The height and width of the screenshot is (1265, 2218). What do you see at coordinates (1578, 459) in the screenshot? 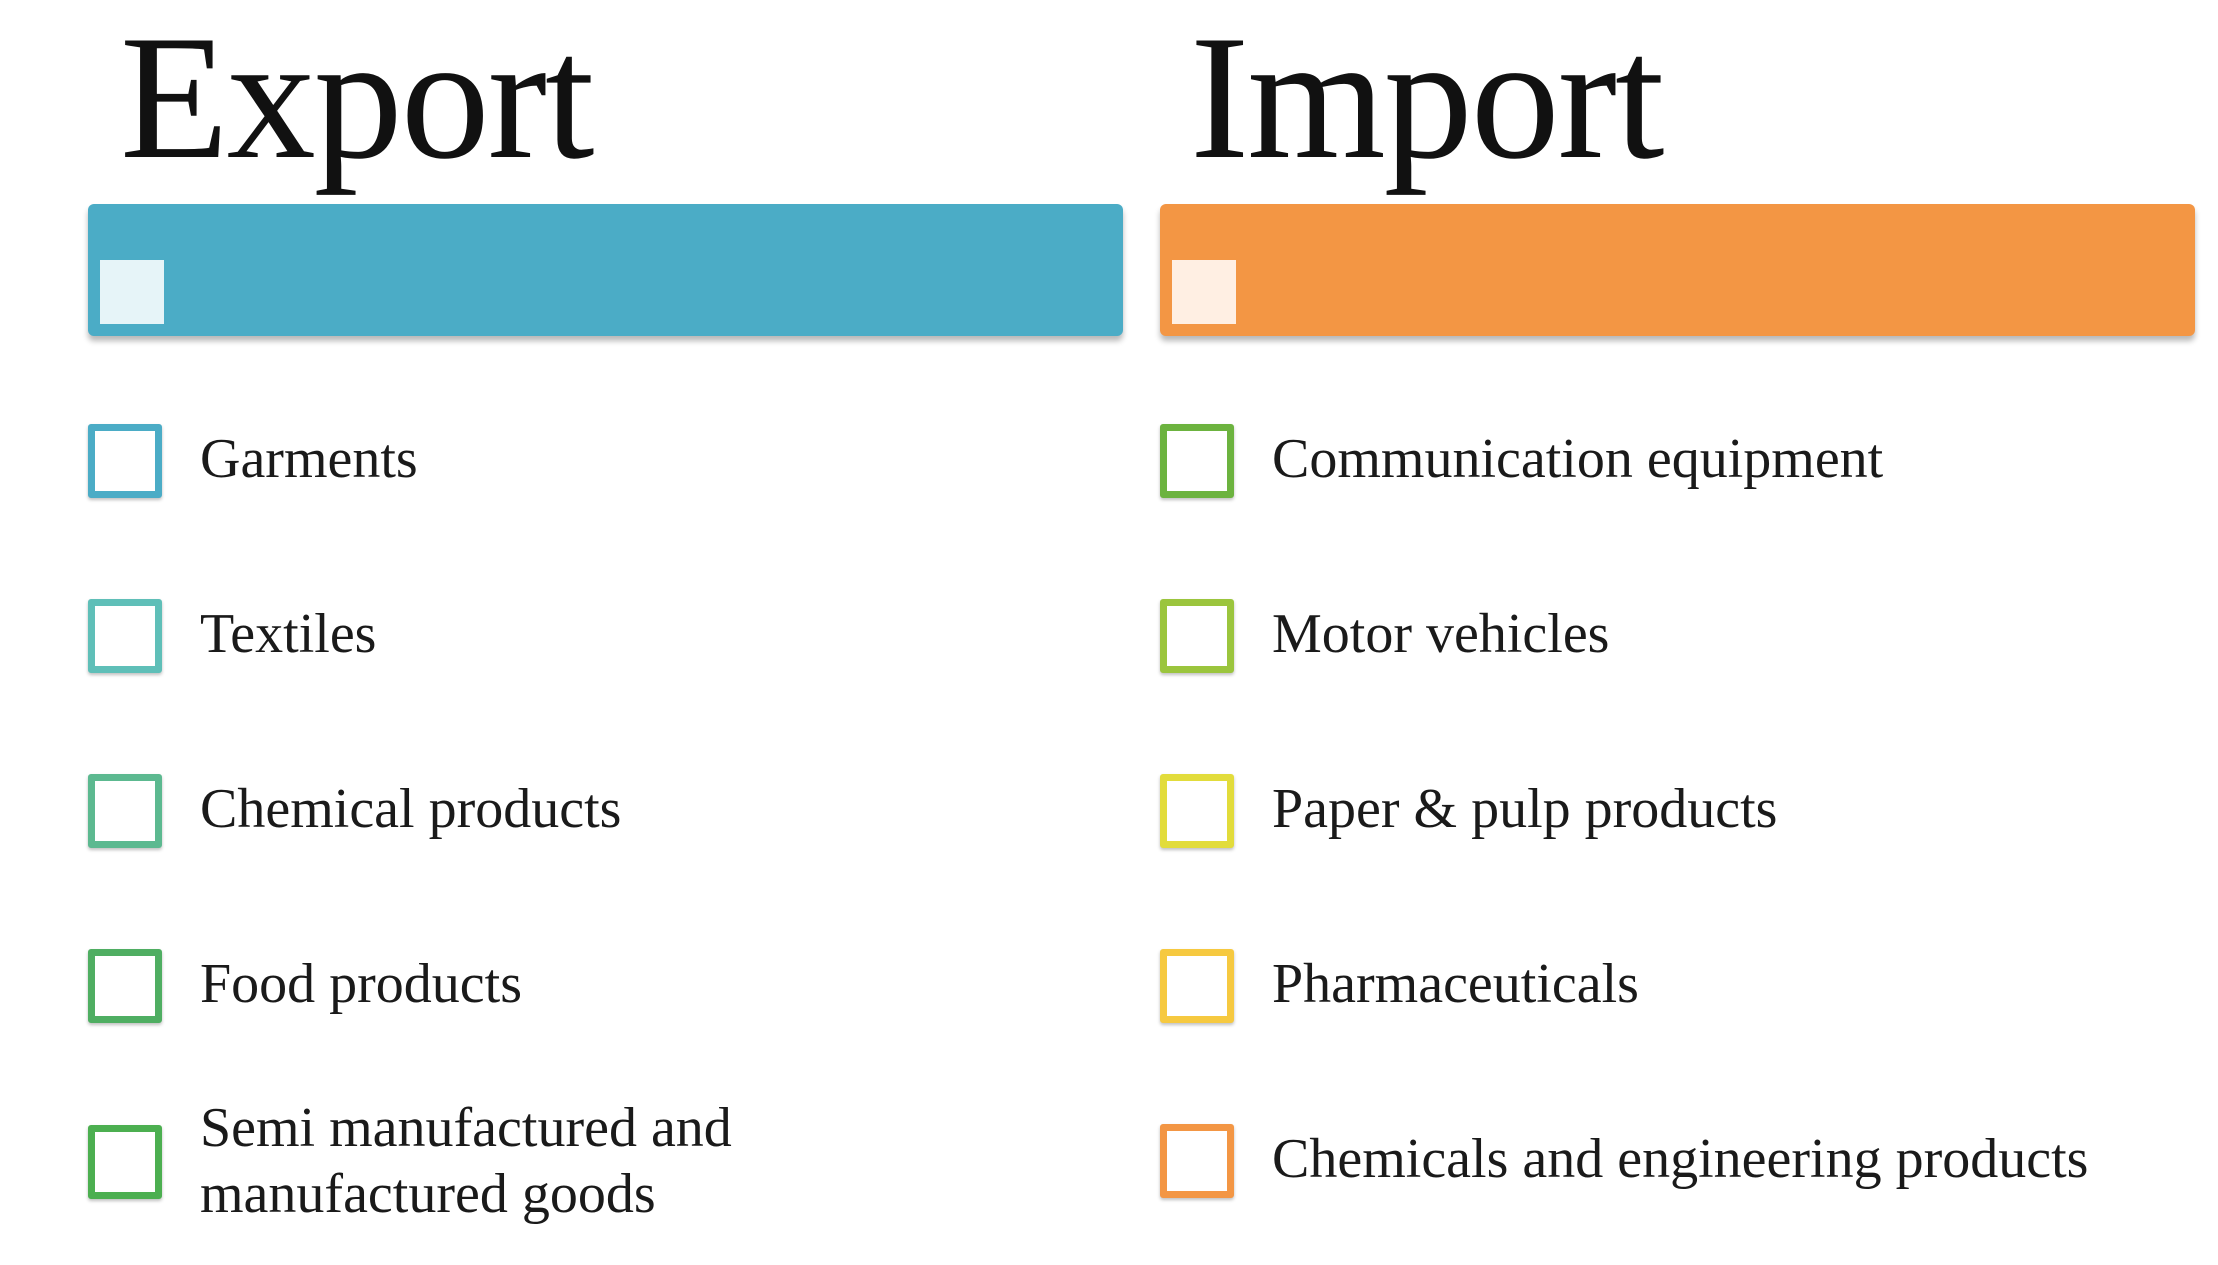
I see `import-item-label: Communication equipment` at bounding box center [1578, 459].